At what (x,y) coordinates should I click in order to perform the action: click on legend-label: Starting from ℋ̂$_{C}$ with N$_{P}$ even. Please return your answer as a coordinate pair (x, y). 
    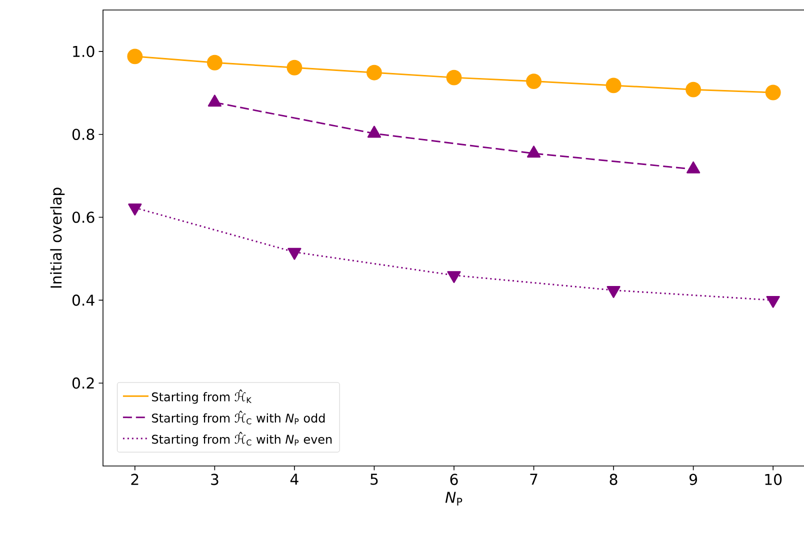
    Looking at the image, I should click on (242, 439).